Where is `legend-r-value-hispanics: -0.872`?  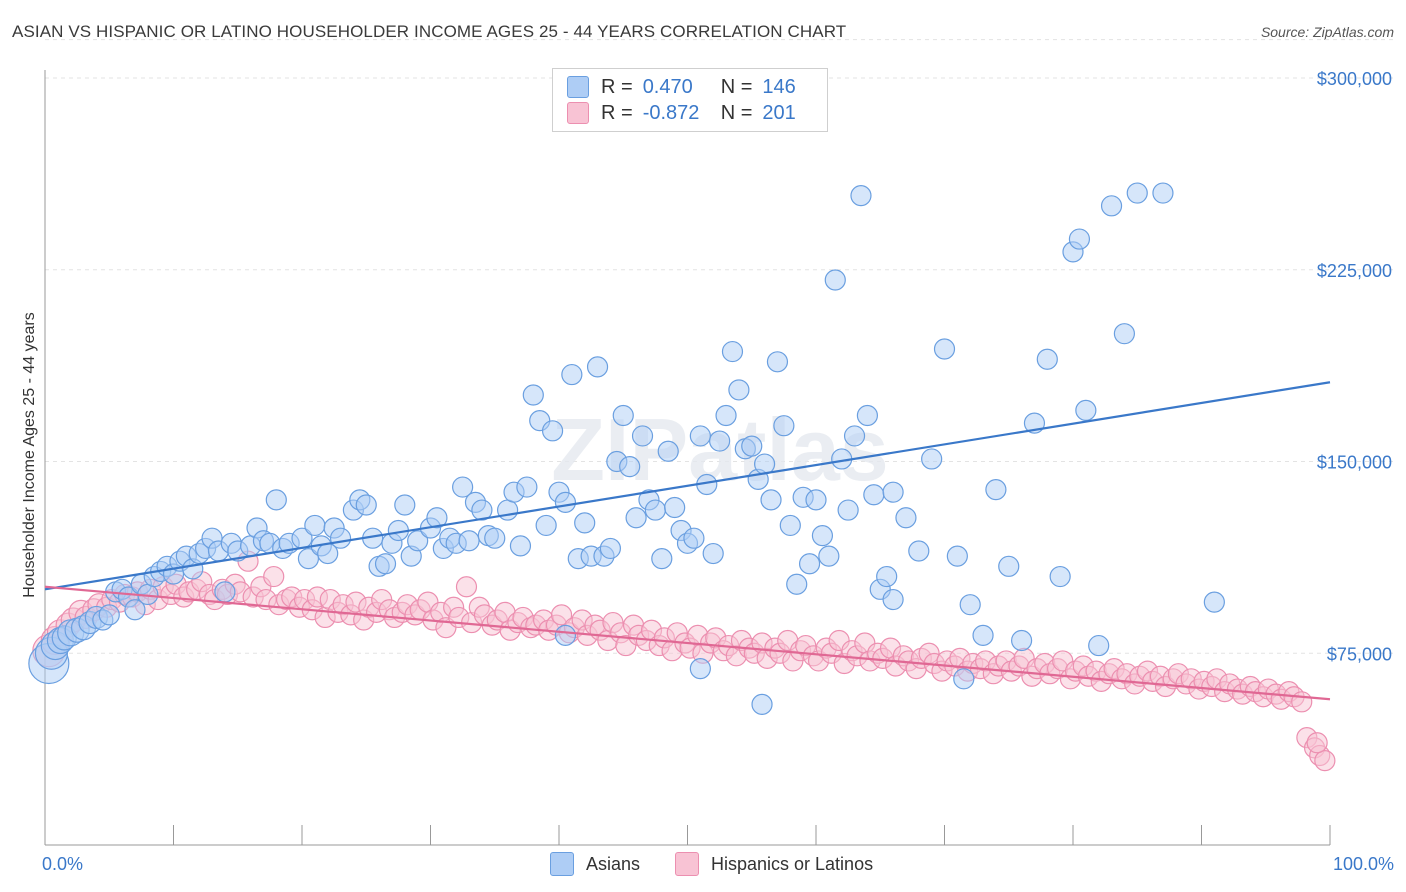
legend-r-value-hispanics: -0.872 is located at coordinates (671, 112).